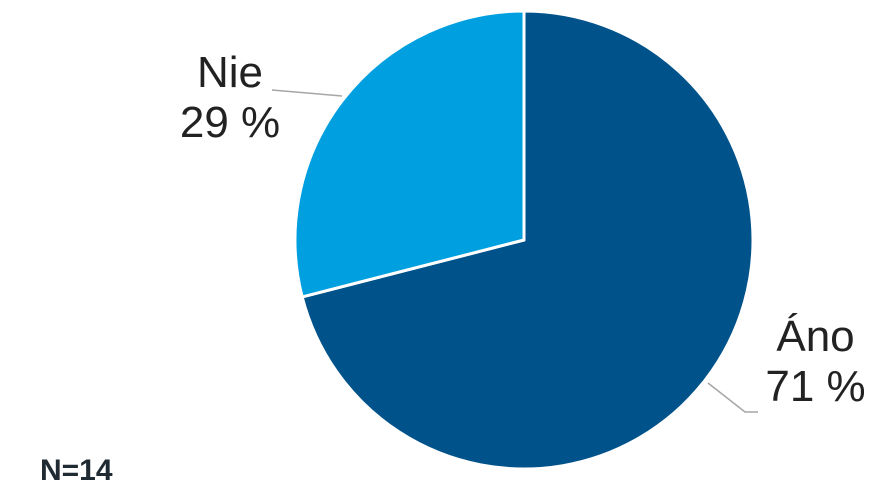  What do you see at coordinates (732, 397) in the screenshot?
I see `leader-line-ano` at bounding box center [732, 397].